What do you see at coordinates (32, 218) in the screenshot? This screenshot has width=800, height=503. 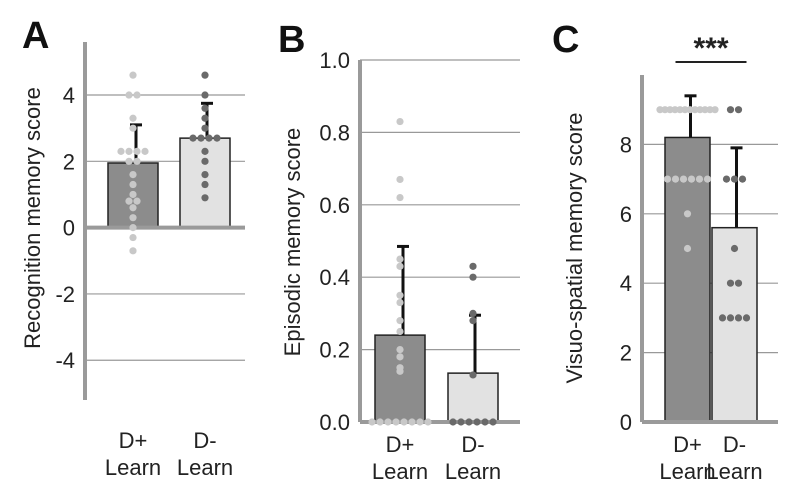 I see `y-axis-label: Recognition memory score` at bounding box center [32, 218].